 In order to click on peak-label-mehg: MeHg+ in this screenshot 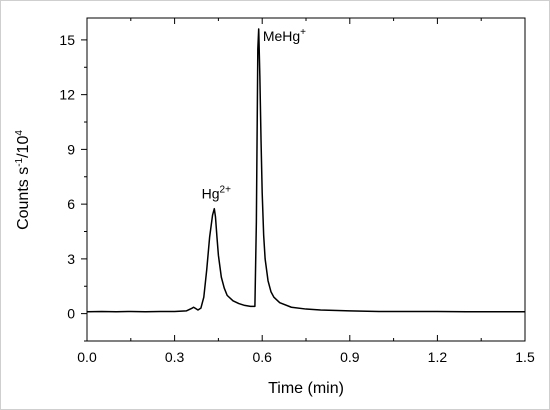, I will do `click(284, 35)`.